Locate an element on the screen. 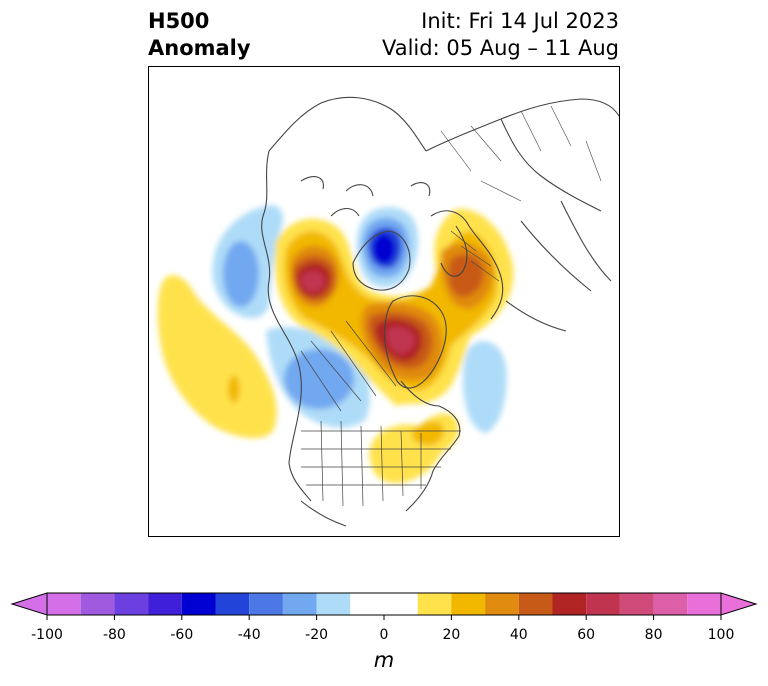  colorbar-tick-label: -40 is located at coordinates (249, 635).